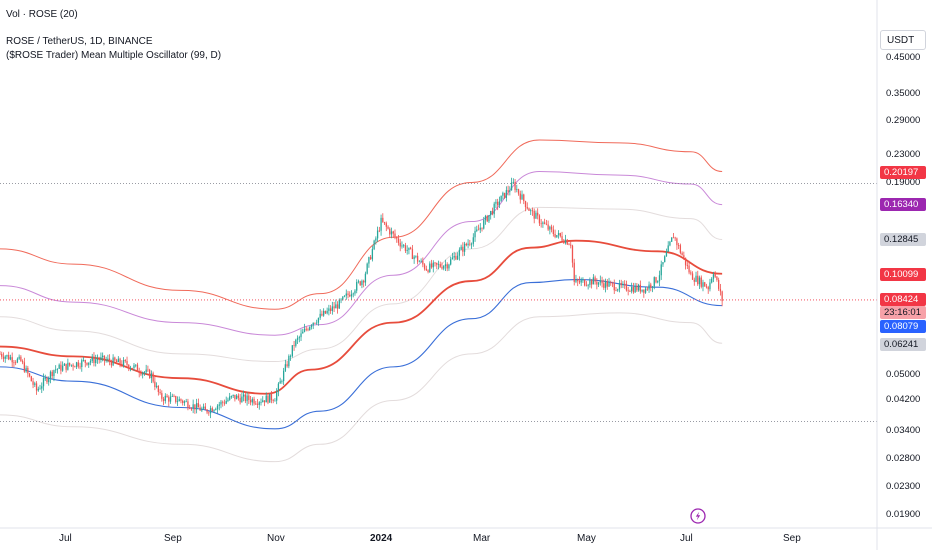 The width and height of the screenshot is (932, 550). Describe the element at coordinates (903, 487) in the screenshot. I see `price-tick-label: 0.02300` at that location.